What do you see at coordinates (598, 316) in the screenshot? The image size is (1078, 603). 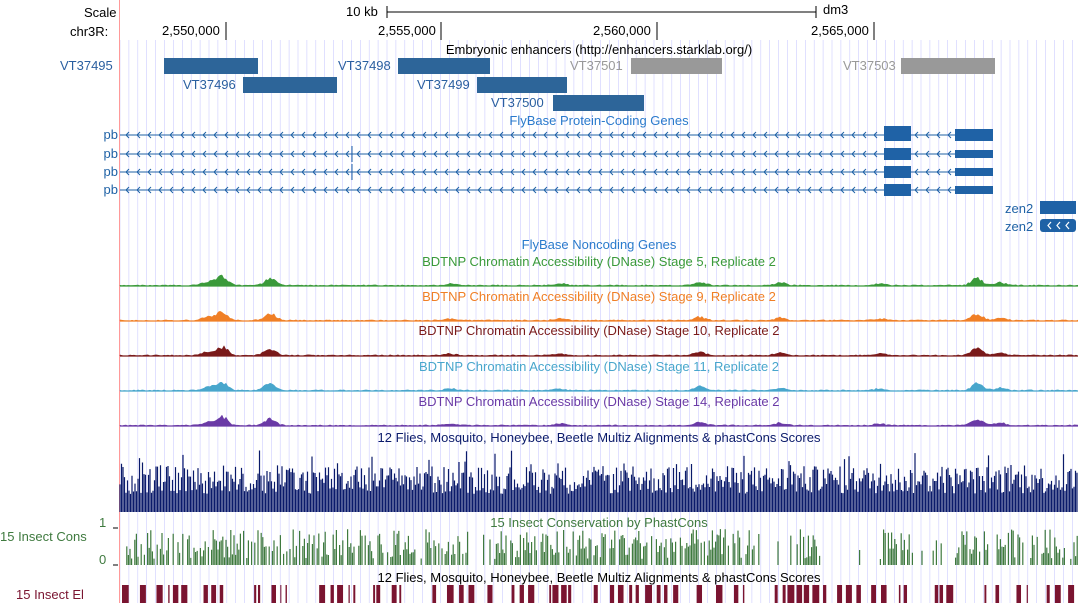 I see `dnase-signal` at bounding box center [598, 316].